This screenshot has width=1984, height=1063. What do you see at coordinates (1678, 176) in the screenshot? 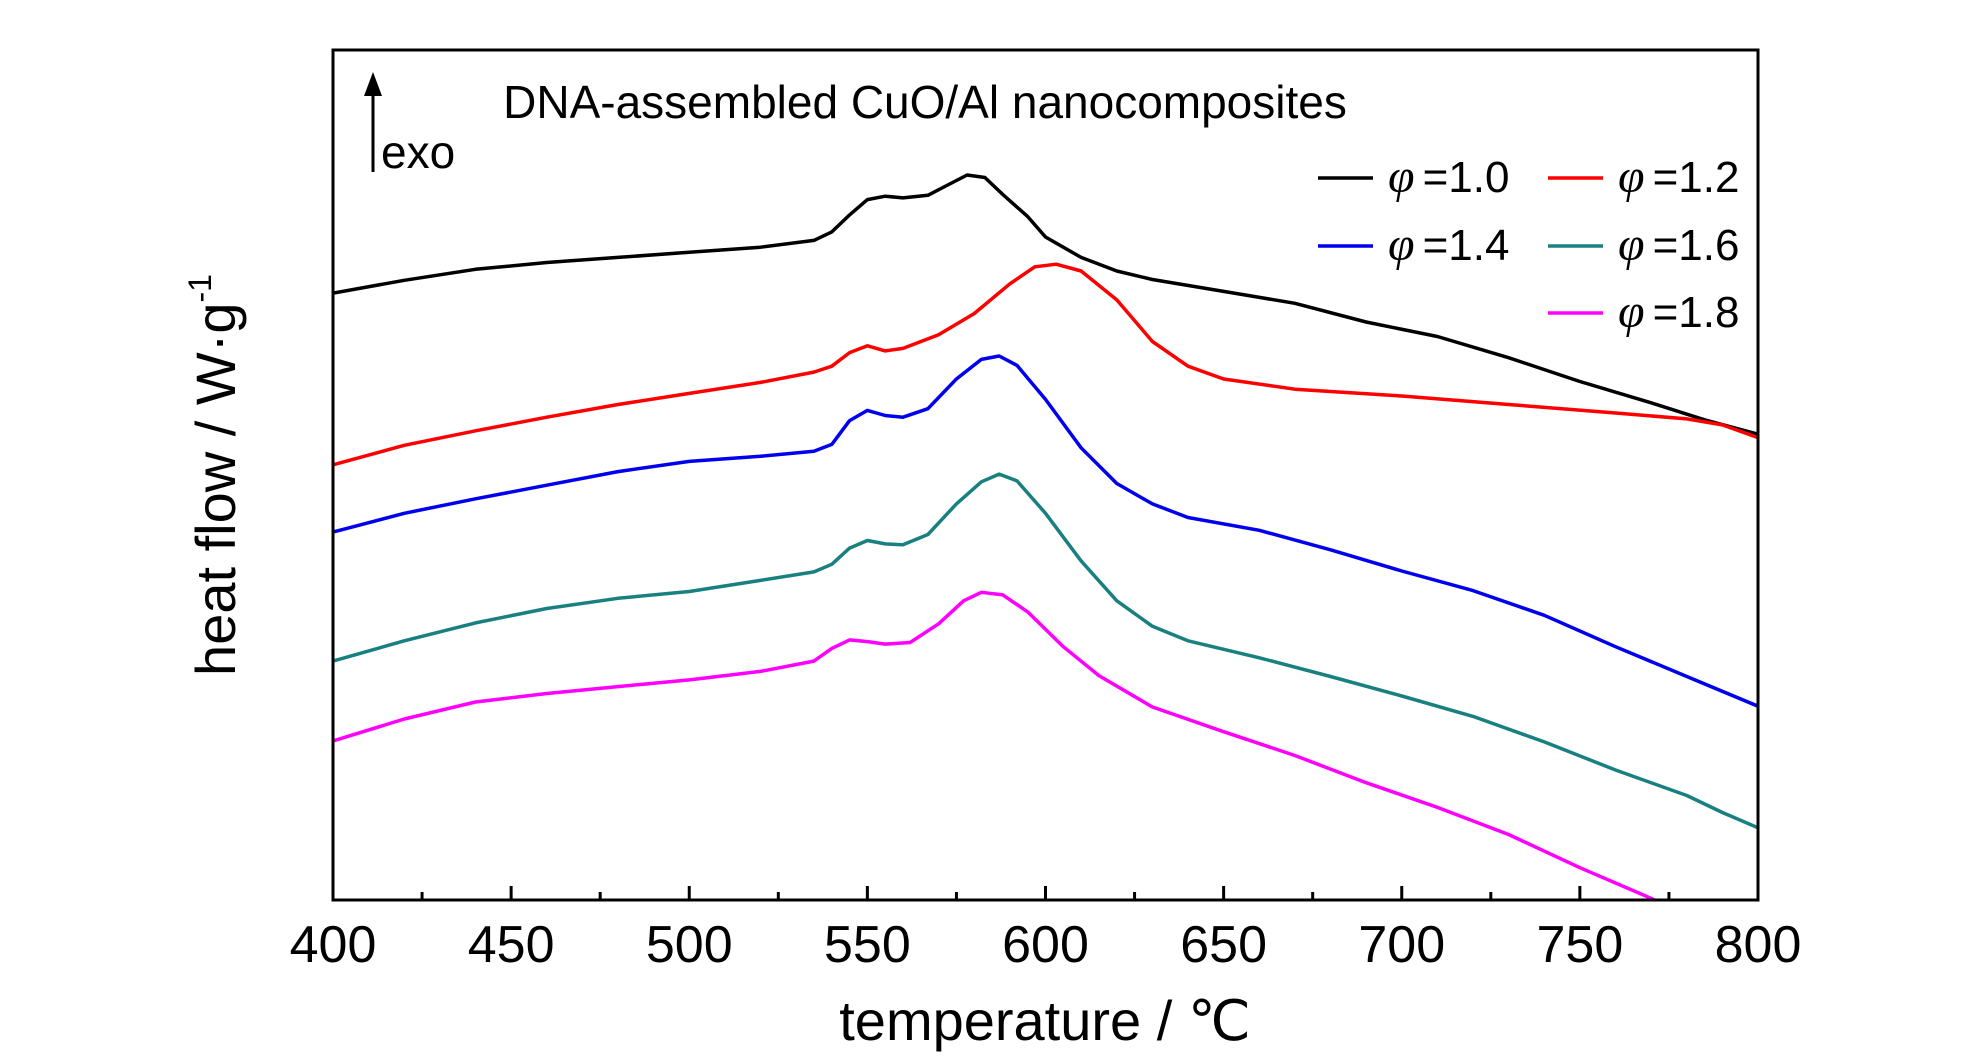
I see `legend-label: φ =1.2` at bounding box center [1678, 176].